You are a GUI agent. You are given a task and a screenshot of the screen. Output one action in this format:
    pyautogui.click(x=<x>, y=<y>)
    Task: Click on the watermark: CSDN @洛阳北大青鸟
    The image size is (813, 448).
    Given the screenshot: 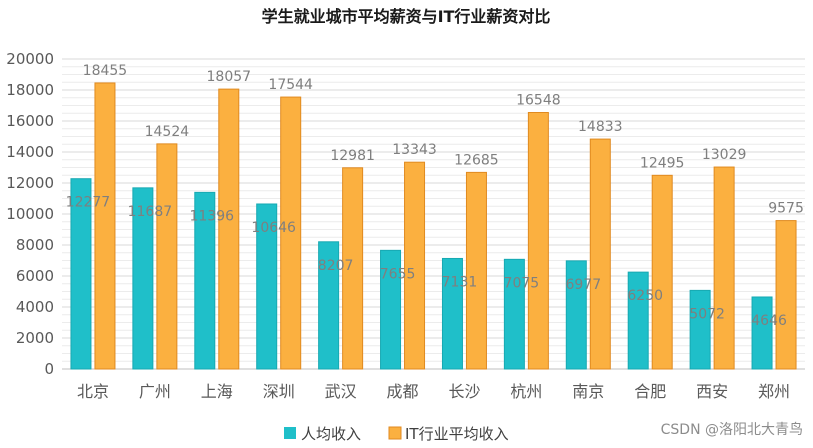 What is the action you would take?
    pyautogui.click(x=732, y=430)
    